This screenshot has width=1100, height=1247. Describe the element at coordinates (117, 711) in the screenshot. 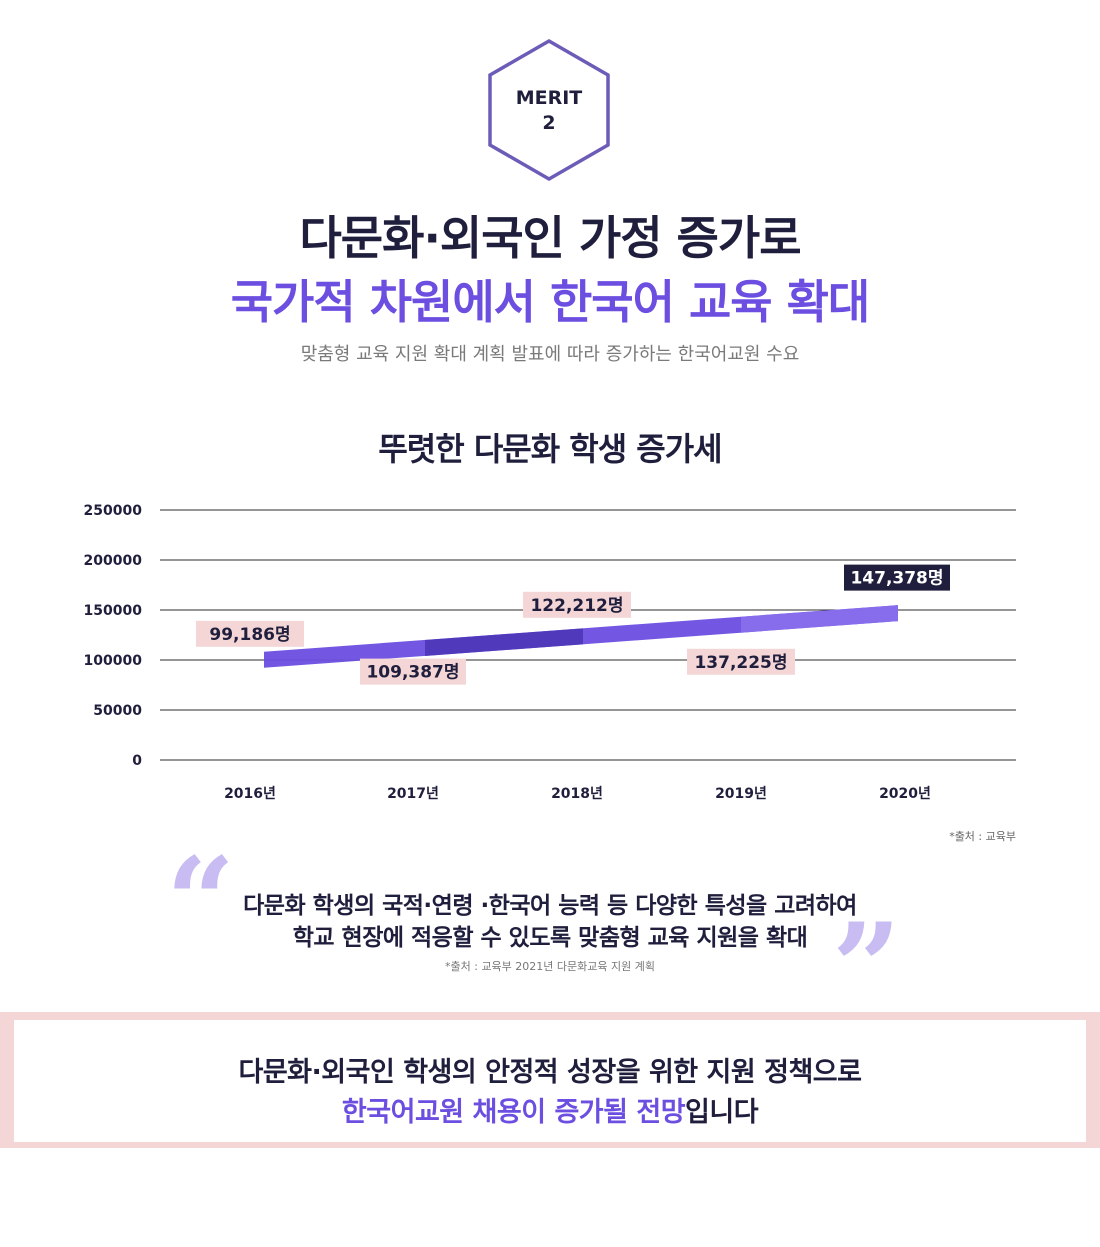

I see `y-tick-label: 50000` at that location.